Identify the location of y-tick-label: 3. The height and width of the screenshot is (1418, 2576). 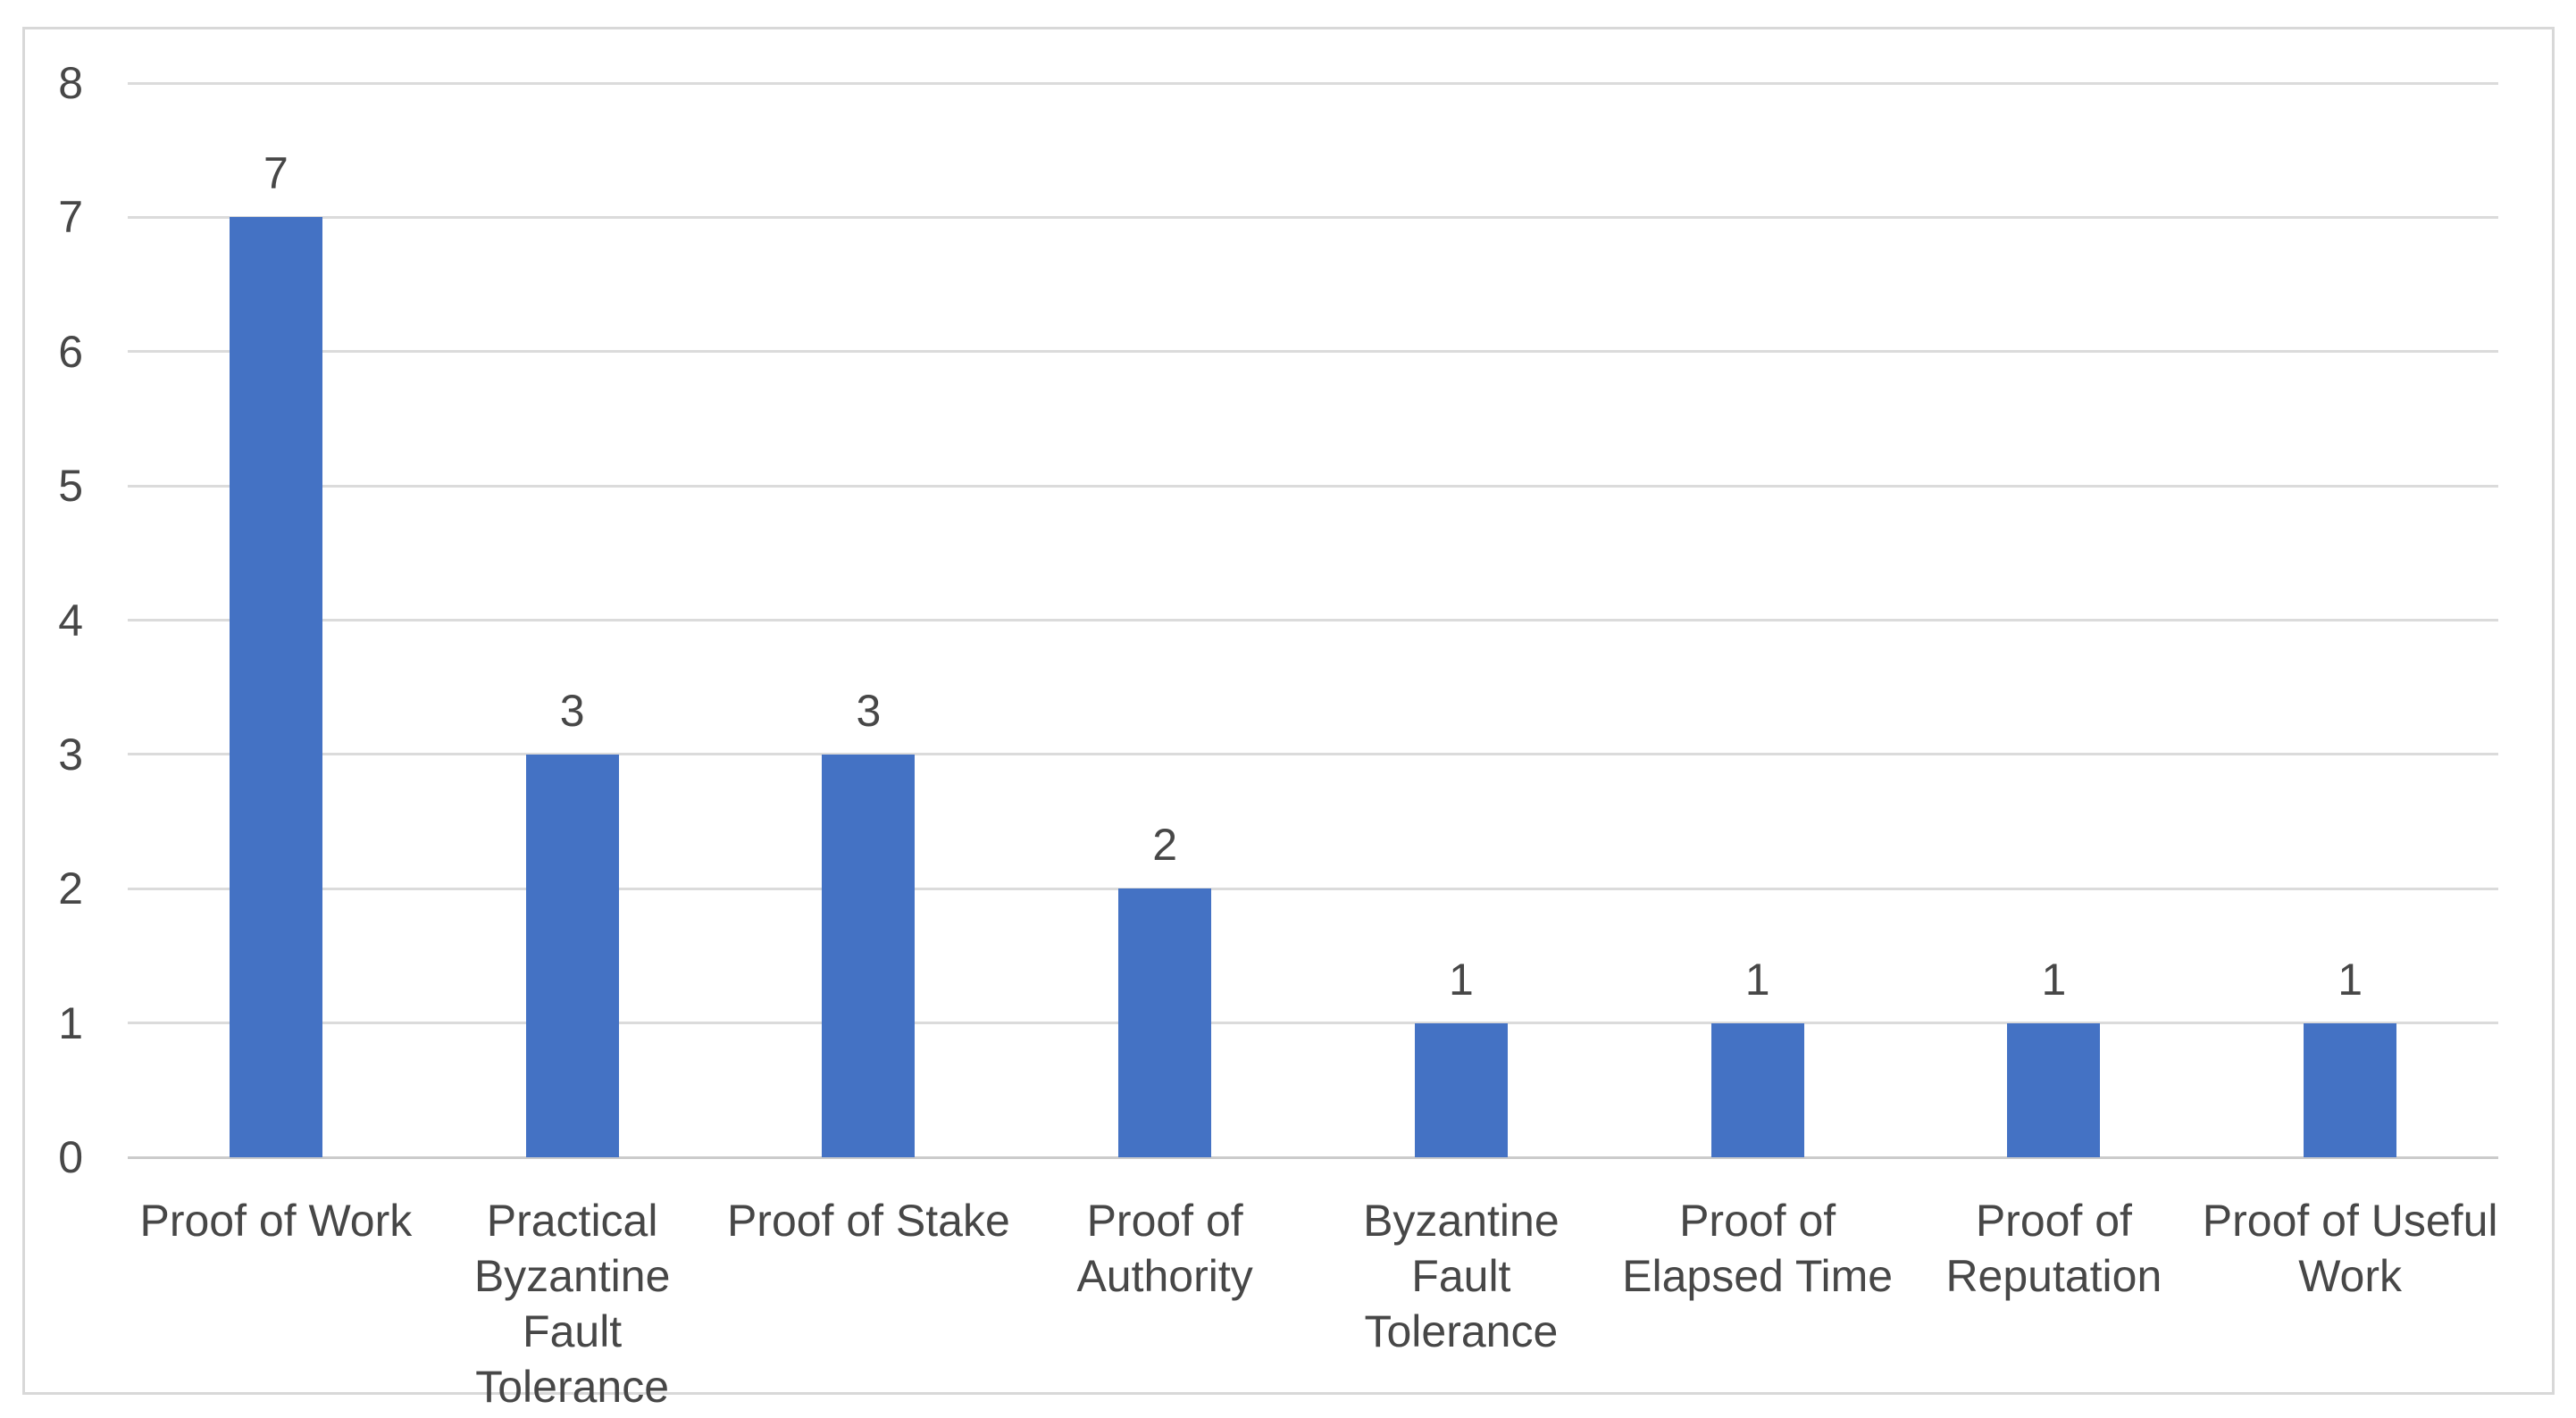
(71, 754).